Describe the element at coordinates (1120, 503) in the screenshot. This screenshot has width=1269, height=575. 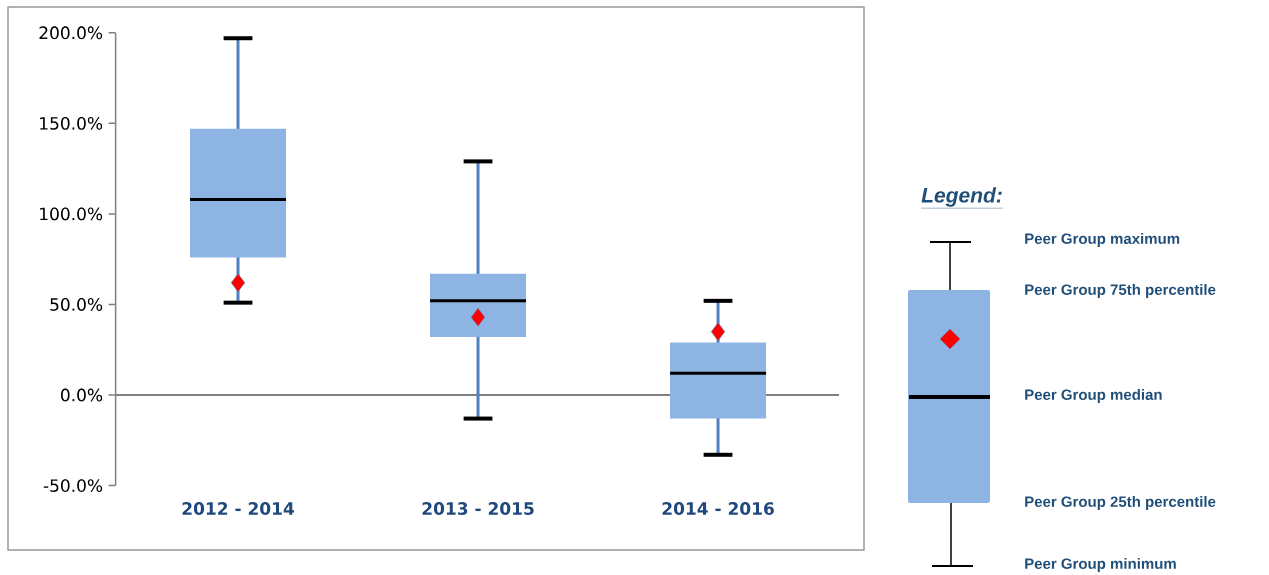
I see `text: Peer Group 25th percentile` at that location.